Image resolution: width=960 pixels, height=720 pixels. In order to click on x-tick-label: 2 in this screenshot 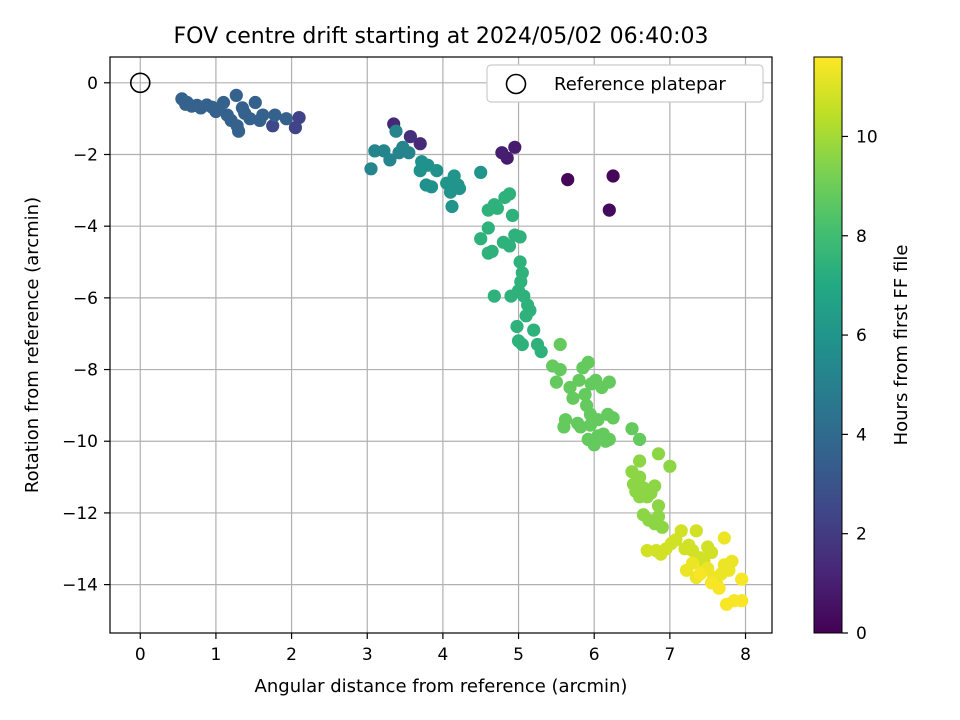, I will do `click(291, 655)`.